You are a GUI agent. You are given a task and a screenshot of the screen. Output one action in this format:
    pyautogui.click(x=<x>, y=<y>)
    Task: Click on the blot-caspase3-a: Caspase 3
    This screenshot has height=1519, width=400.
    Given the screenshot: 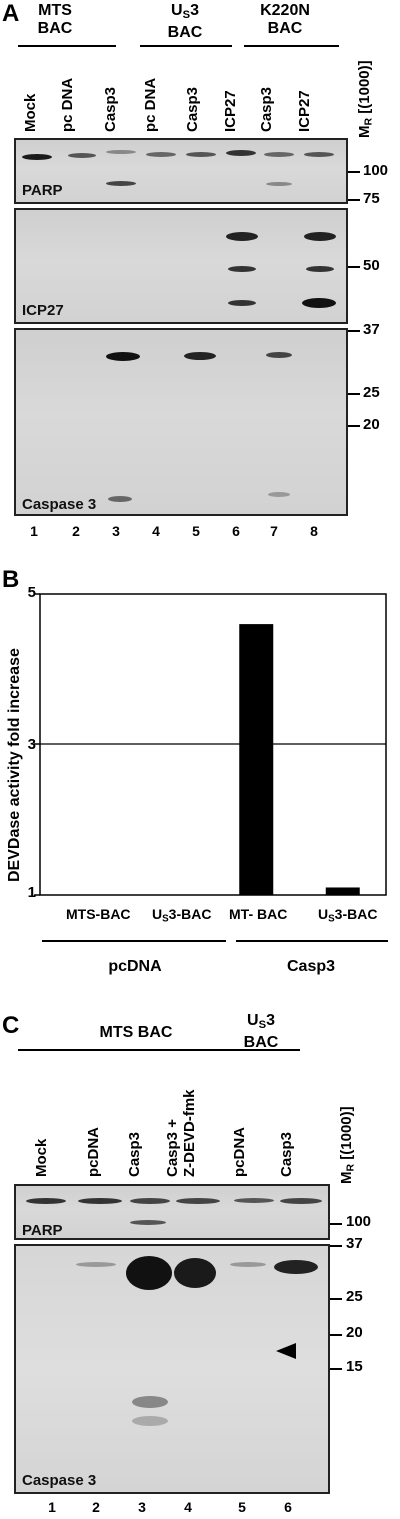 What is the action you would take?
    pyautogui.click(x=181, y=422)
    